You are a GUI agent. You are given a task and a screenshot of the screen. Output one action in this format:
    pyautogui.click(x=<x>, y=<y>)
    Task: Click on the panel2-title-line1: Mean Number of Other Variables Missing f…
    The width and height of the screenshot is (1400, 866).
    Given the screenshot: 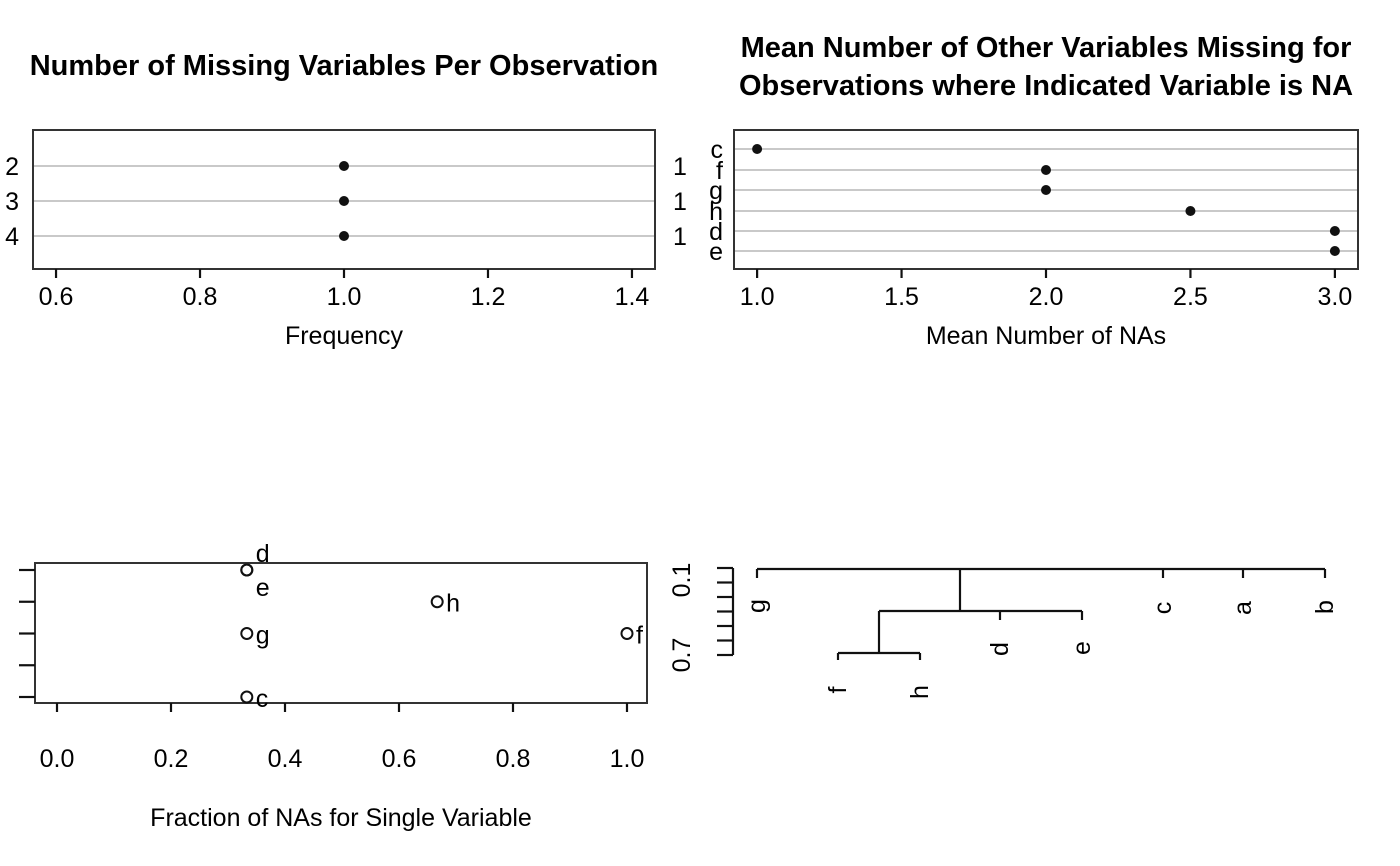 What is the action you would take?
    pyautogui.click(x=1046, y=48)
    